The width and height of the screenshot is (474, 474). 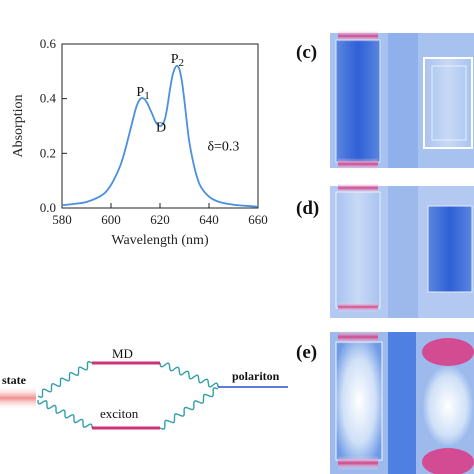 What do you see at coordinates (160, 219) in the screenshot?
I see `x-tick-label: 620` at bounding box center [160, 219].